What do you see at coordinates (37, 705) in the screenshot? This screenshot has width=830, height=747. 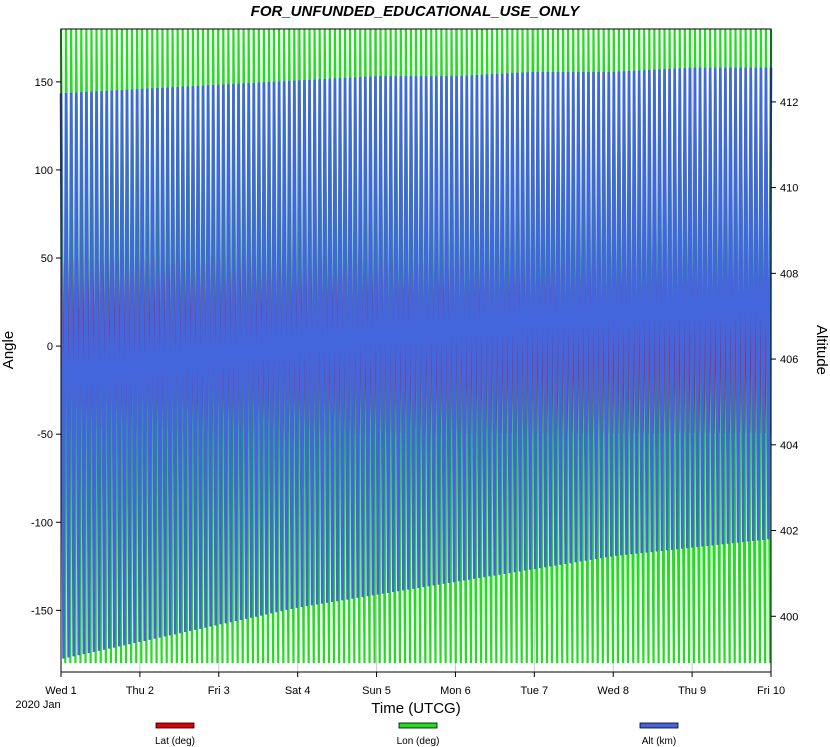 I see `x-axis-sub-label: 2020 Jan` at bounding box center [37, 705].